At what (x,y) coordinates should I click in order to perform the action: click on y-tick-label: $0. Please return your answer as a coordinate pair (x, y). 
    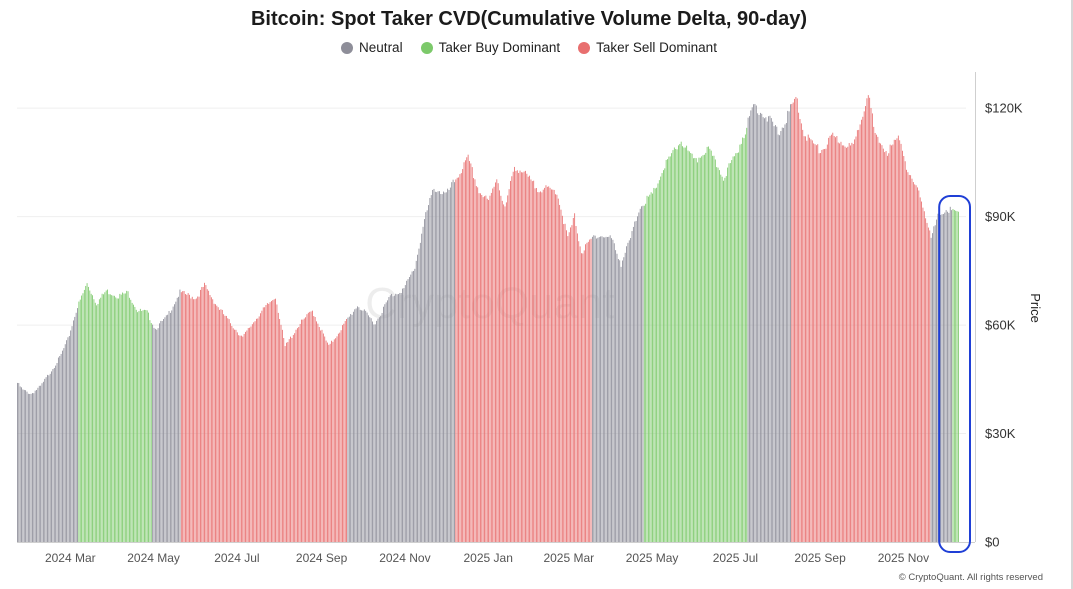
    Looking at the image, I should click on (992, 542).